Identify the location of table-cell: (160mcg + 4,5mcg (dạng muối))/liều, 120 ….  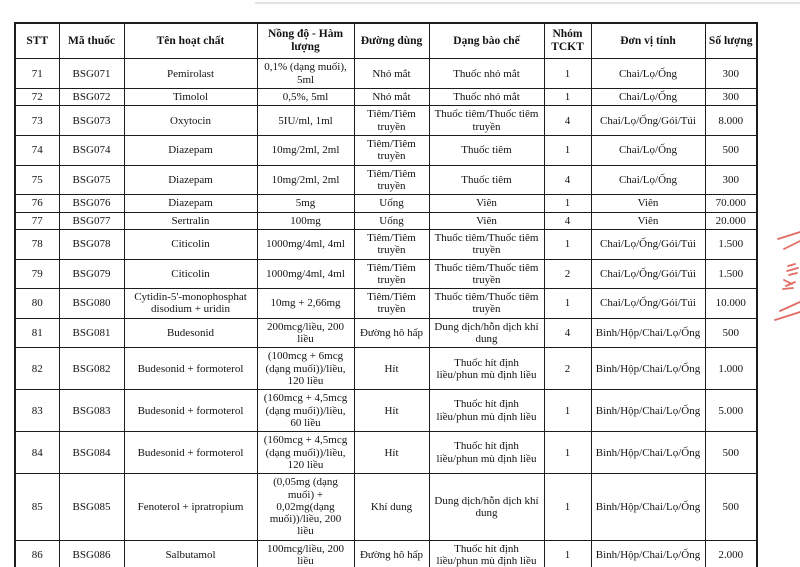
(305, 453).